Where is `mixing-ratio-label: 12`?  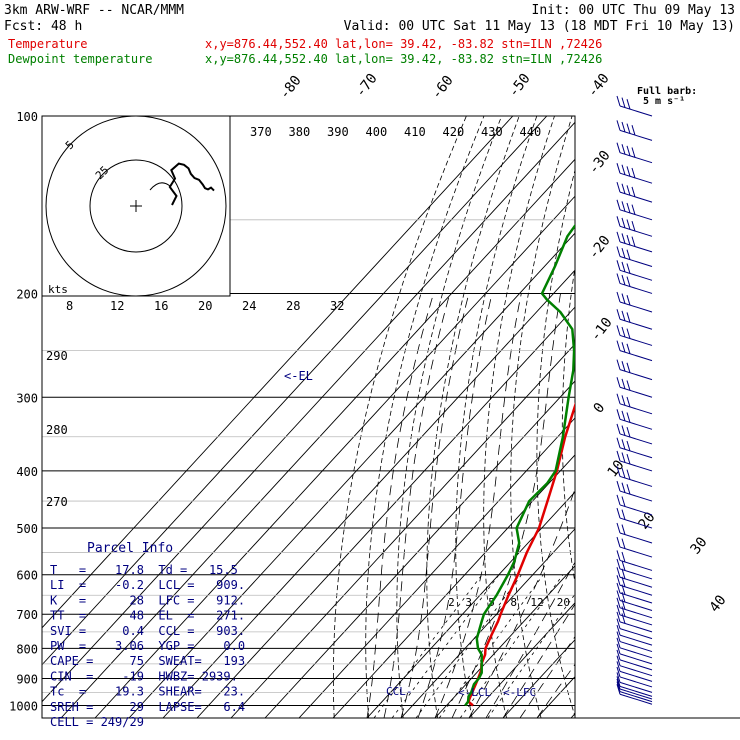
mixing-ratio-label: 12 is located at coordinates (536, 602).